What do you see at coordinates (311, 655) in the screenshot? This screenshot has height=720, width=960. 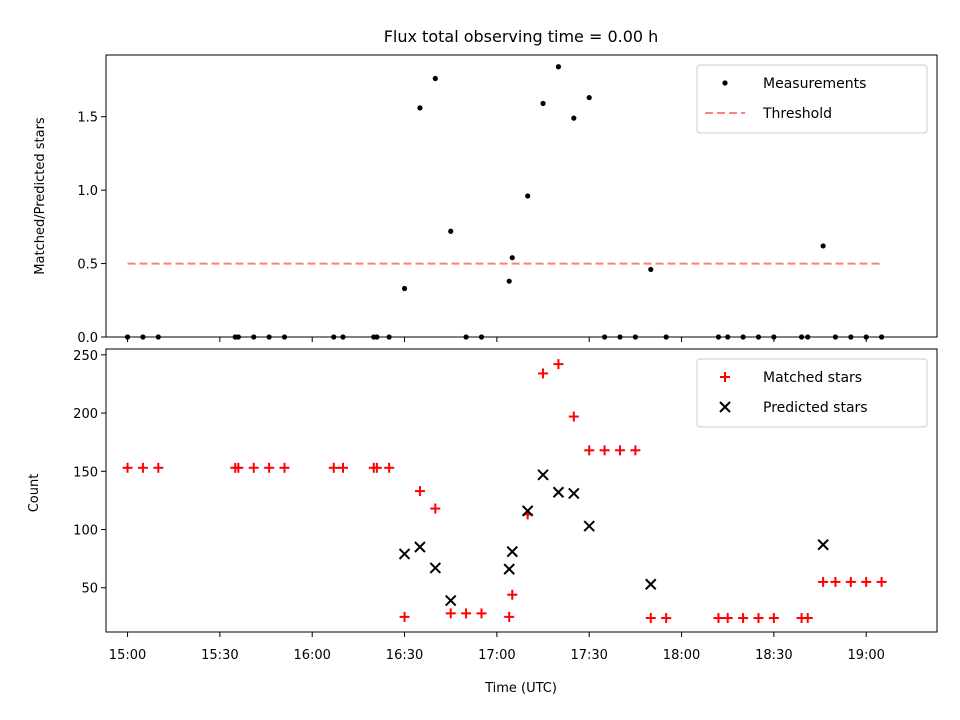 I see `x-tick-label: 16:00` at bounding box center [311, 655].